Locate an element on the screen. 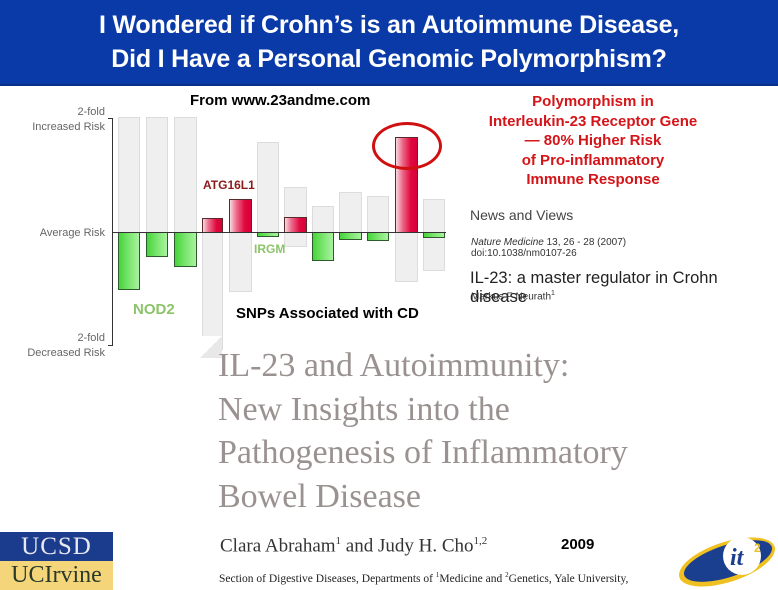 The image size is (778, 590). annotation-line: Interleukin-23 Receptor Gene is located at coordinates (593, 121).